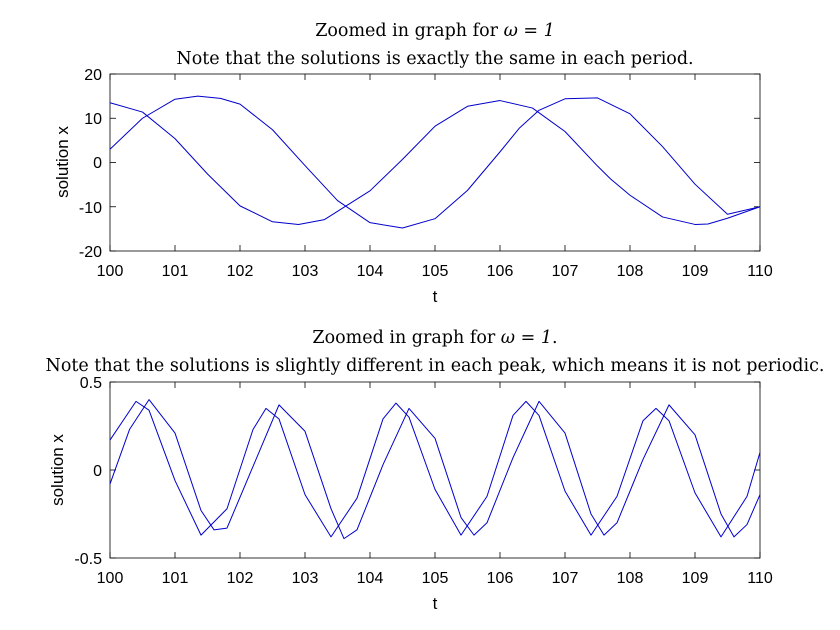  I want to click on bottom-xtick-label: 103, so click(305, 578).